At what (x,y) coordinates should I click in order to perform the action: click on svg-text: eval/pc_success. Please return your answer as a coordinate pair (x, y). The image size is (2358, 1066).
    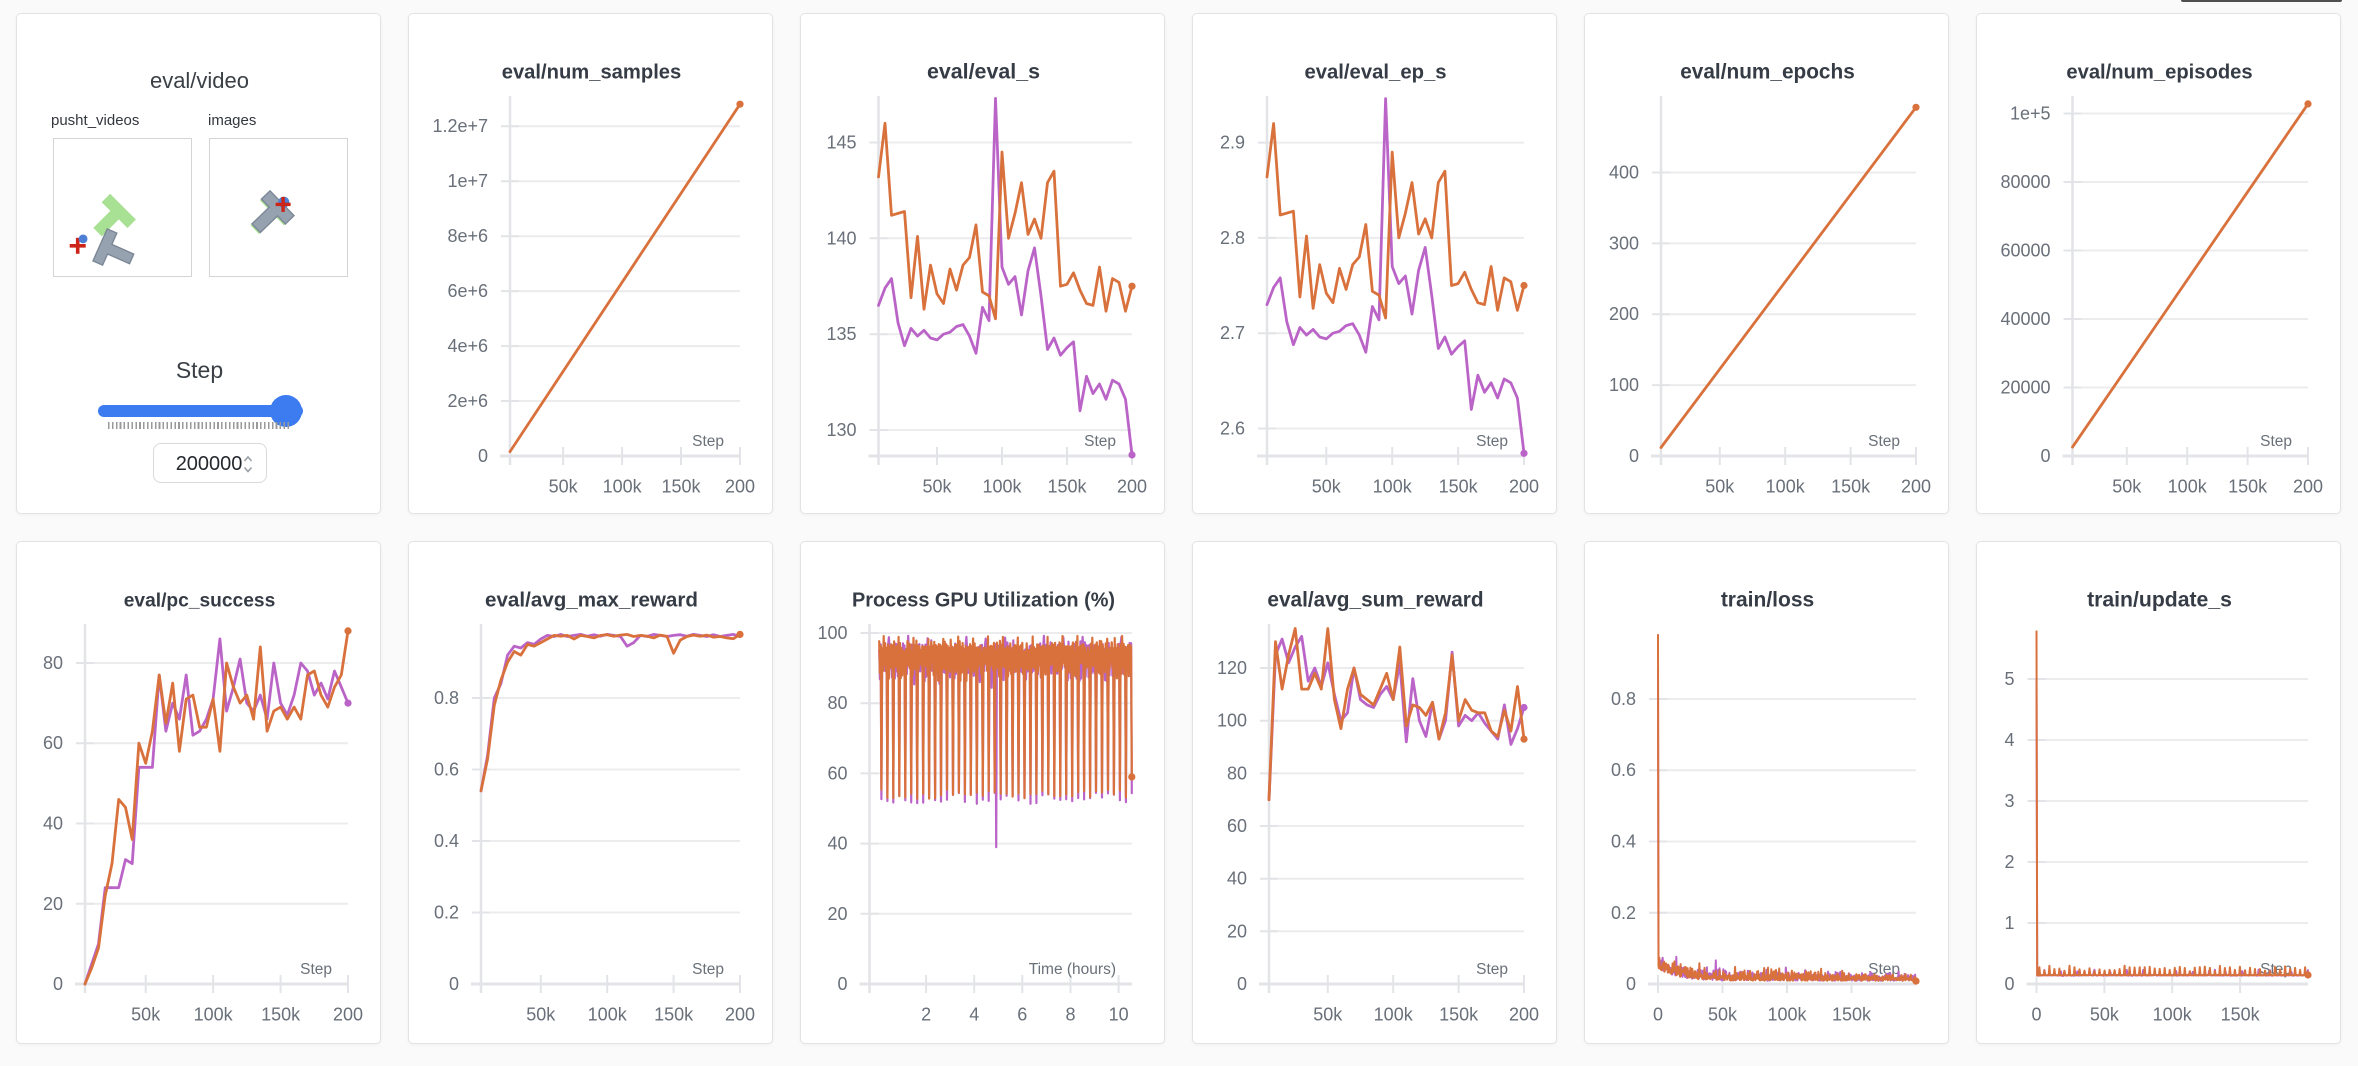
    Looking at the image, I should click on (200, 601).